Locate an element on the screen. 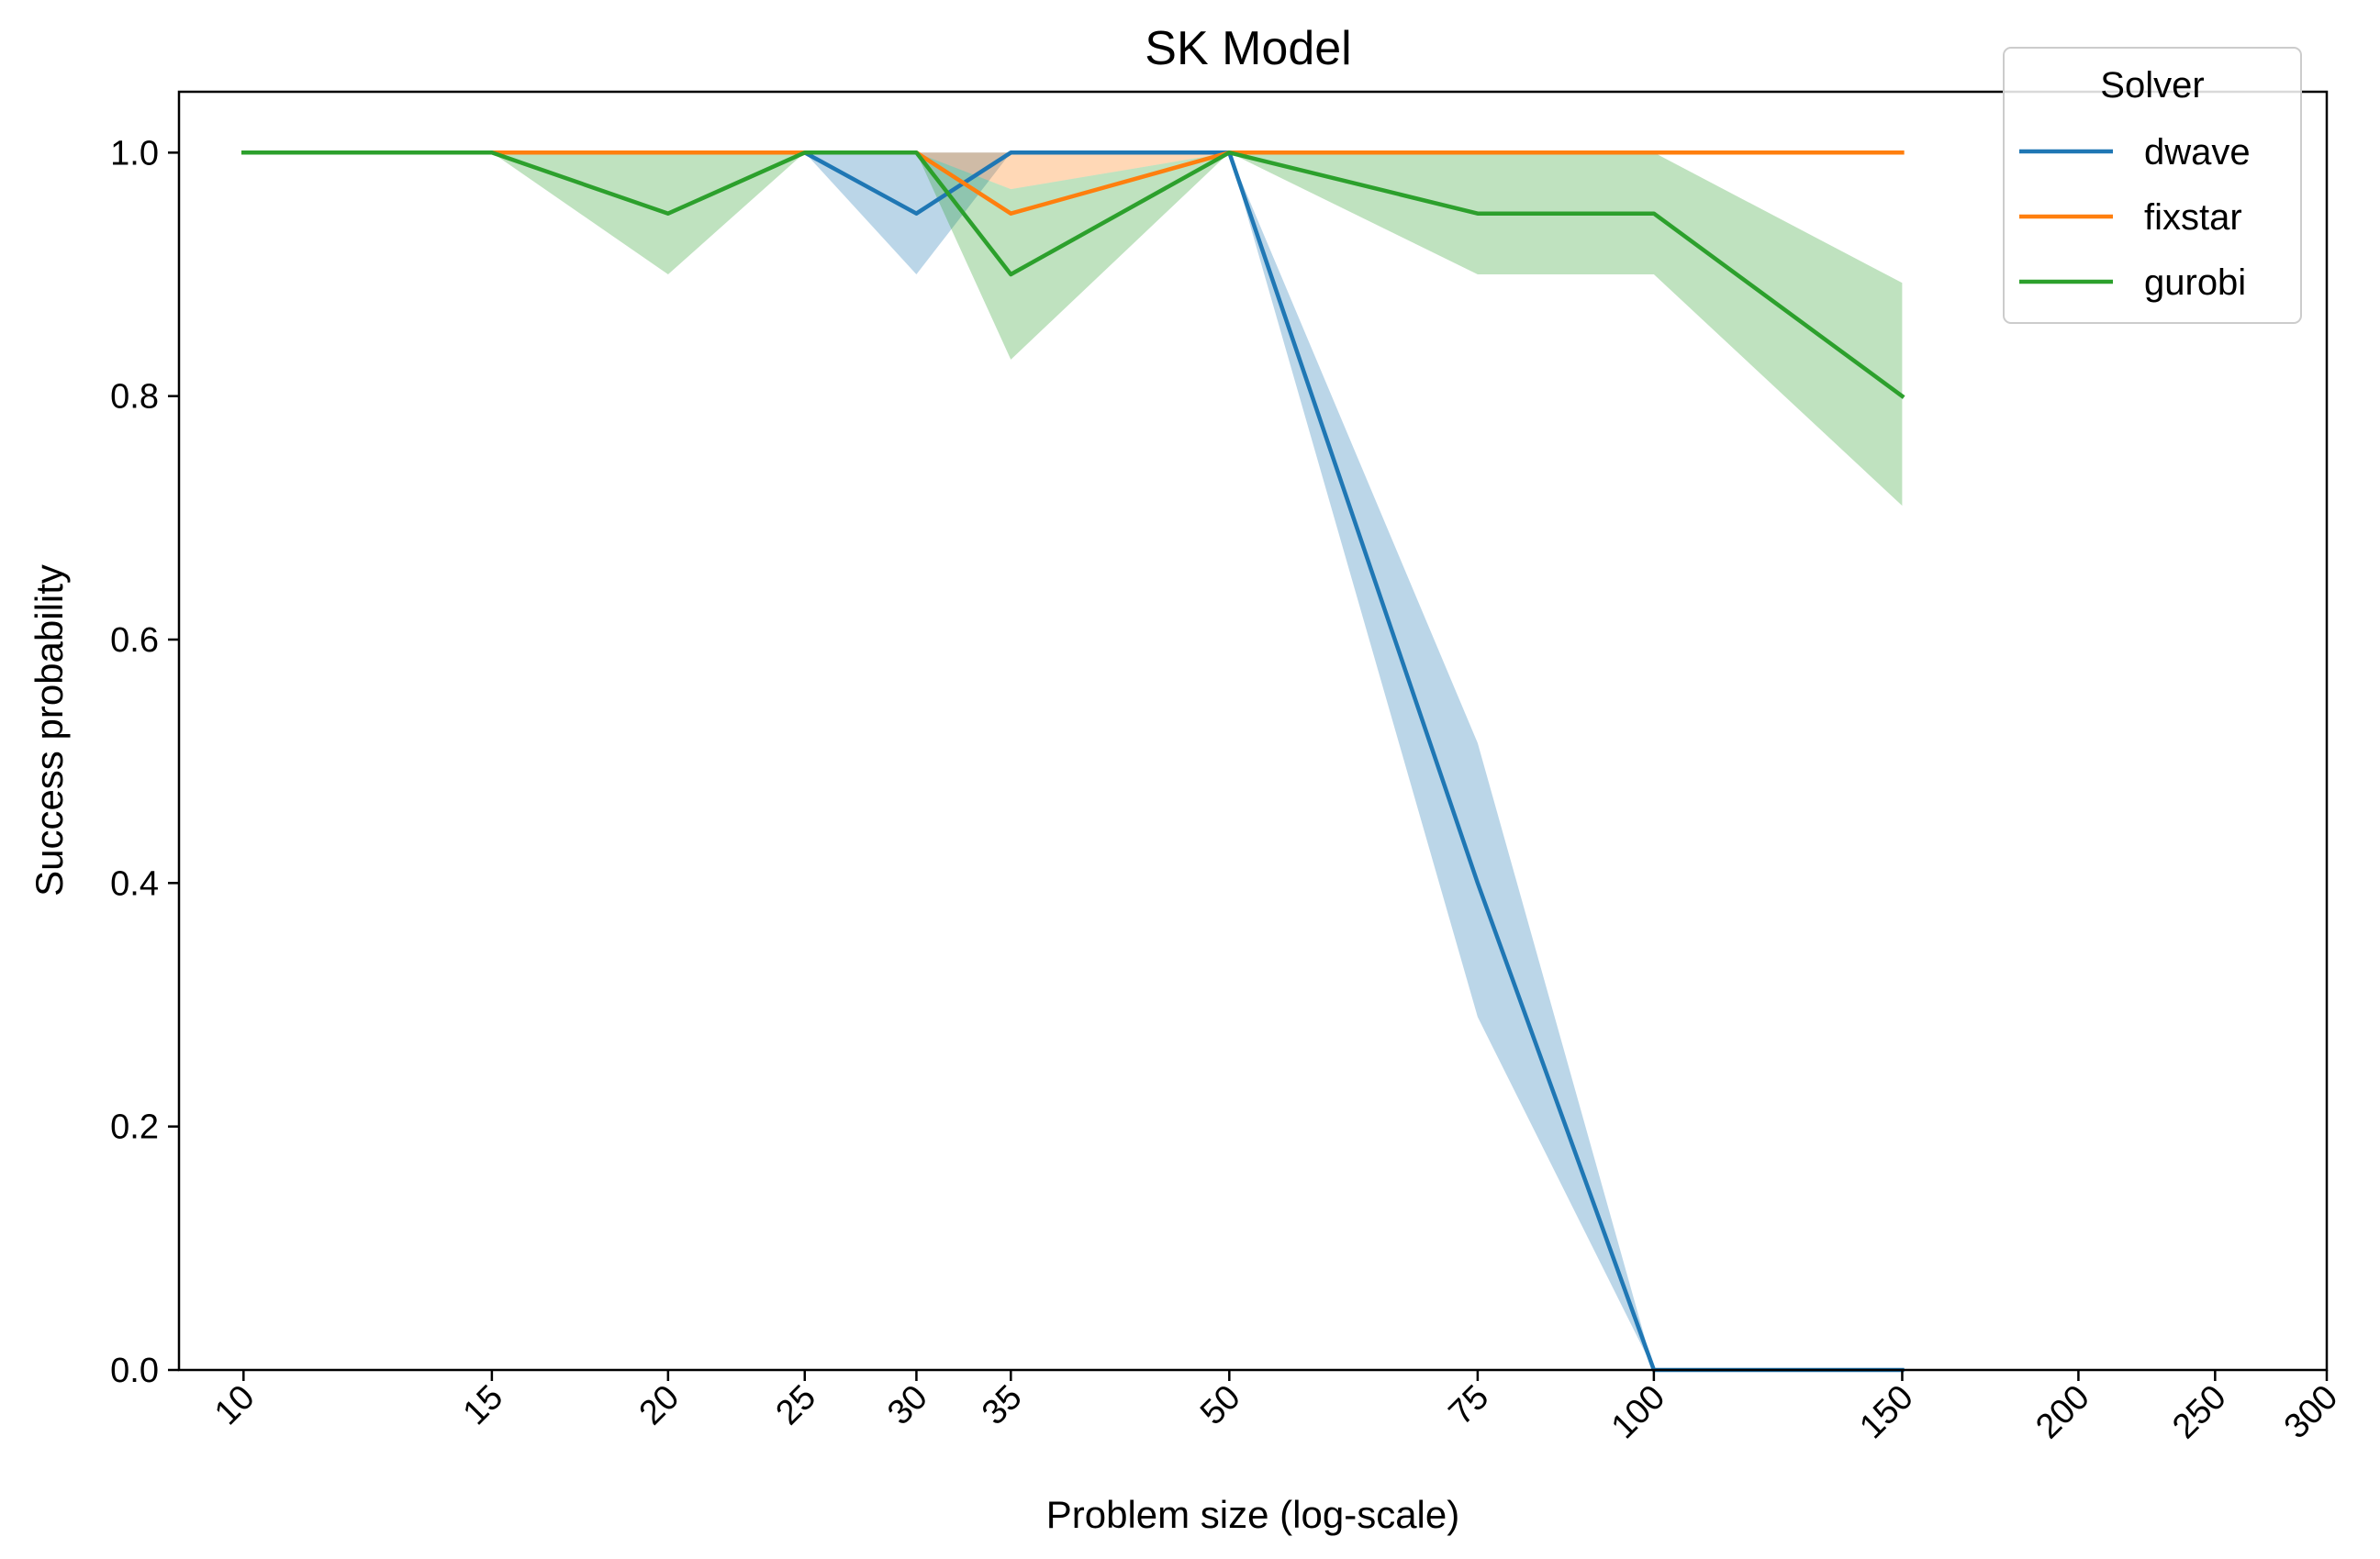  y-tick-label: 0.2 is located at coordinates (134, 1127).